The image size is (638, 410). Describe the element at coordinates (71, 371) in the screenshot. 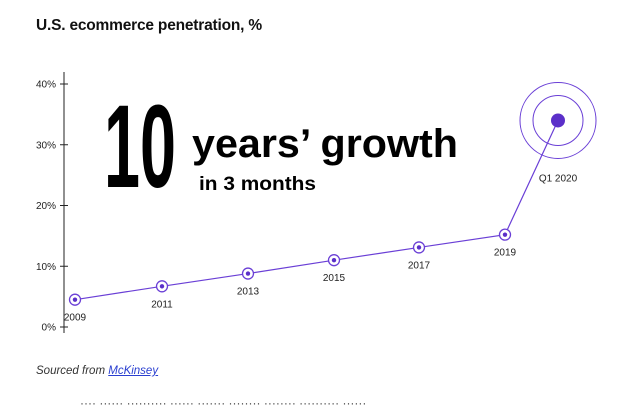

I see `source-prefix: Sourced from` at that location.